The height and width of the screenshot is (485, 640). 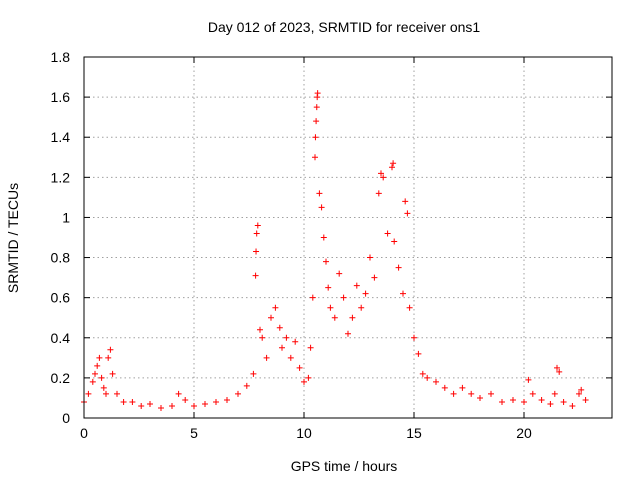 I want to click on x-tick-label: 15, so click(x=414, y=433).